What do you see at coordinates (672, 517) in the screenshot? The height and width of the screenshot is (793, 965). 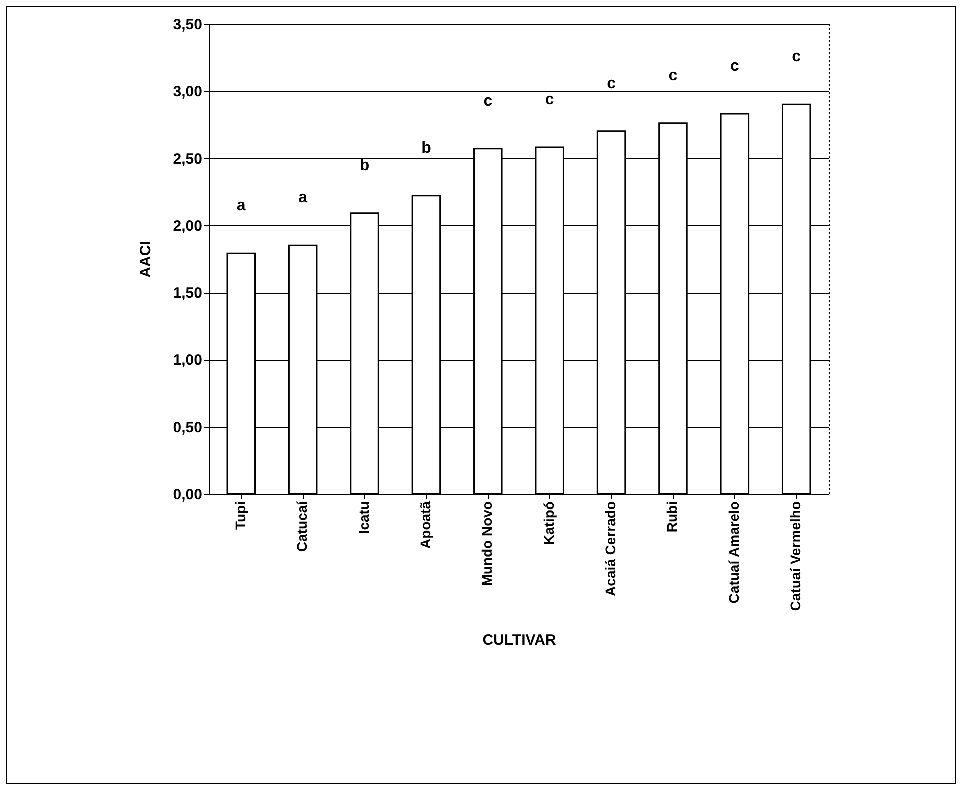 I see `x-tick-label: Rubi` at bounding box center [672, 517].